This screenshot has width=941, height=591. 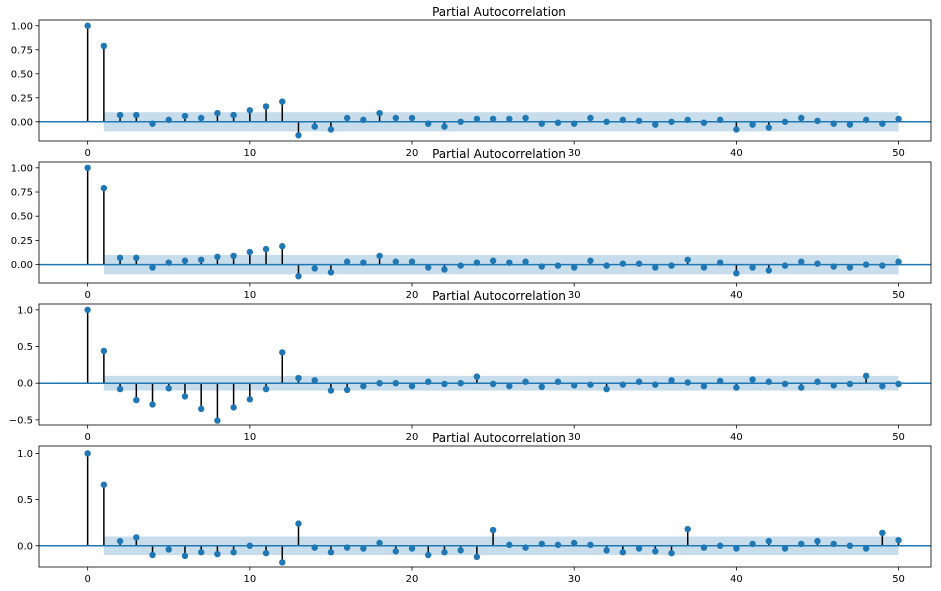 What do you see at coordinates (22, 122) in the screenshot?
I see `y-tick-label: 0.00` at bounding box center [22, 122].